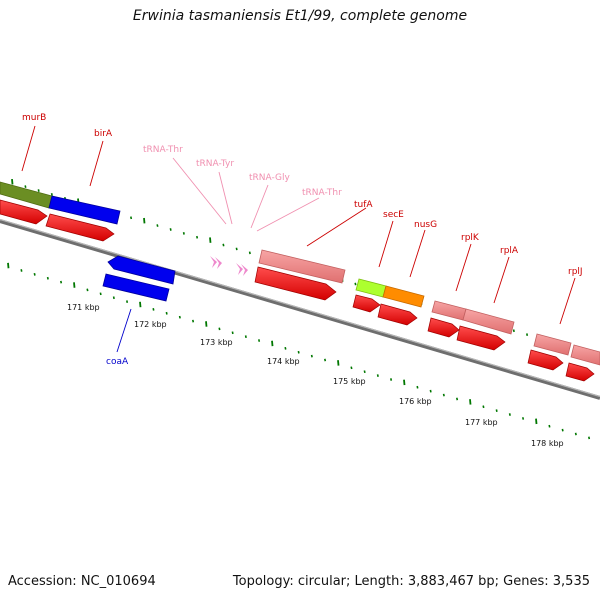 This screenshot has width=600, height=600. Describe the element at coordinates (545, 360) in the screenshot. I see `cds-rplJ-arrow` at that location.